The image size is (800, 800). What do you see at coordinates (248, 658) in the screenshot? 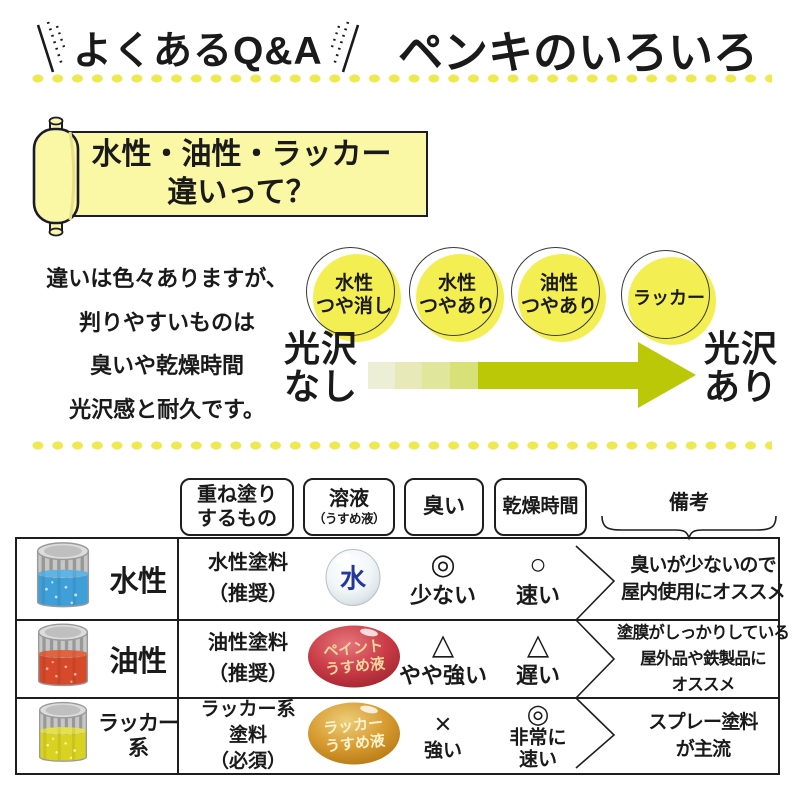
I see `recoat-cell: 油性塗料 （推奨）` at bounding box center [248, 658].